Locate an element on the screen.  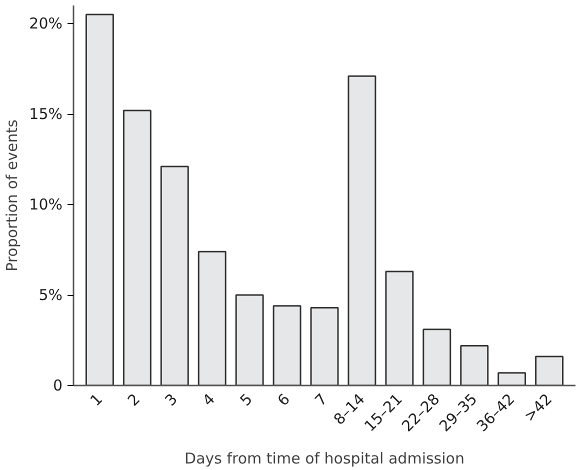
y-tick-label: 10% is located at coordinates (46, 205).